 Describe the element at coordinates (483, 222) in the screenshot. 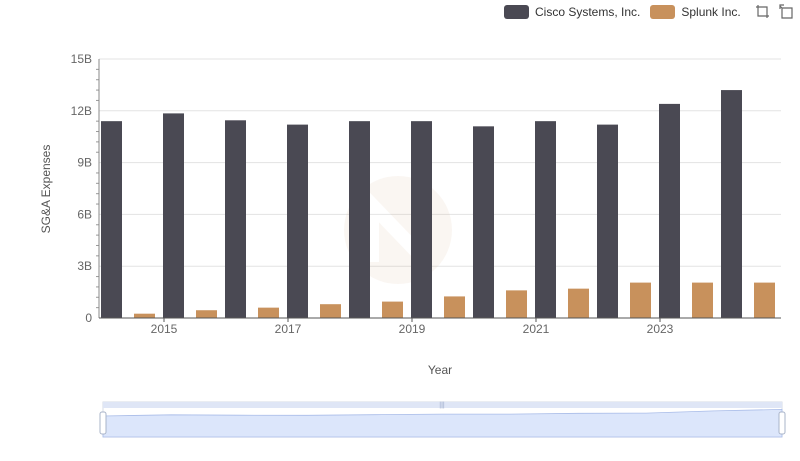

I see `bar-cisco-2020` at that location.